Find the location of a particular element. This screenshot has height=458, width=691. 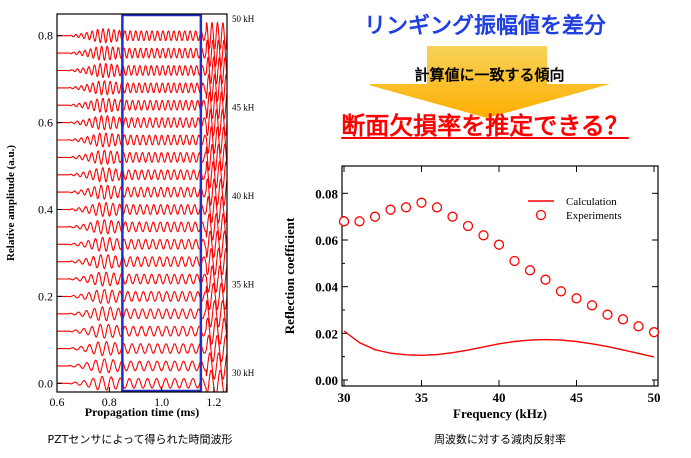

y-tick-label: 0.8 is located at coordinates (45, 36).